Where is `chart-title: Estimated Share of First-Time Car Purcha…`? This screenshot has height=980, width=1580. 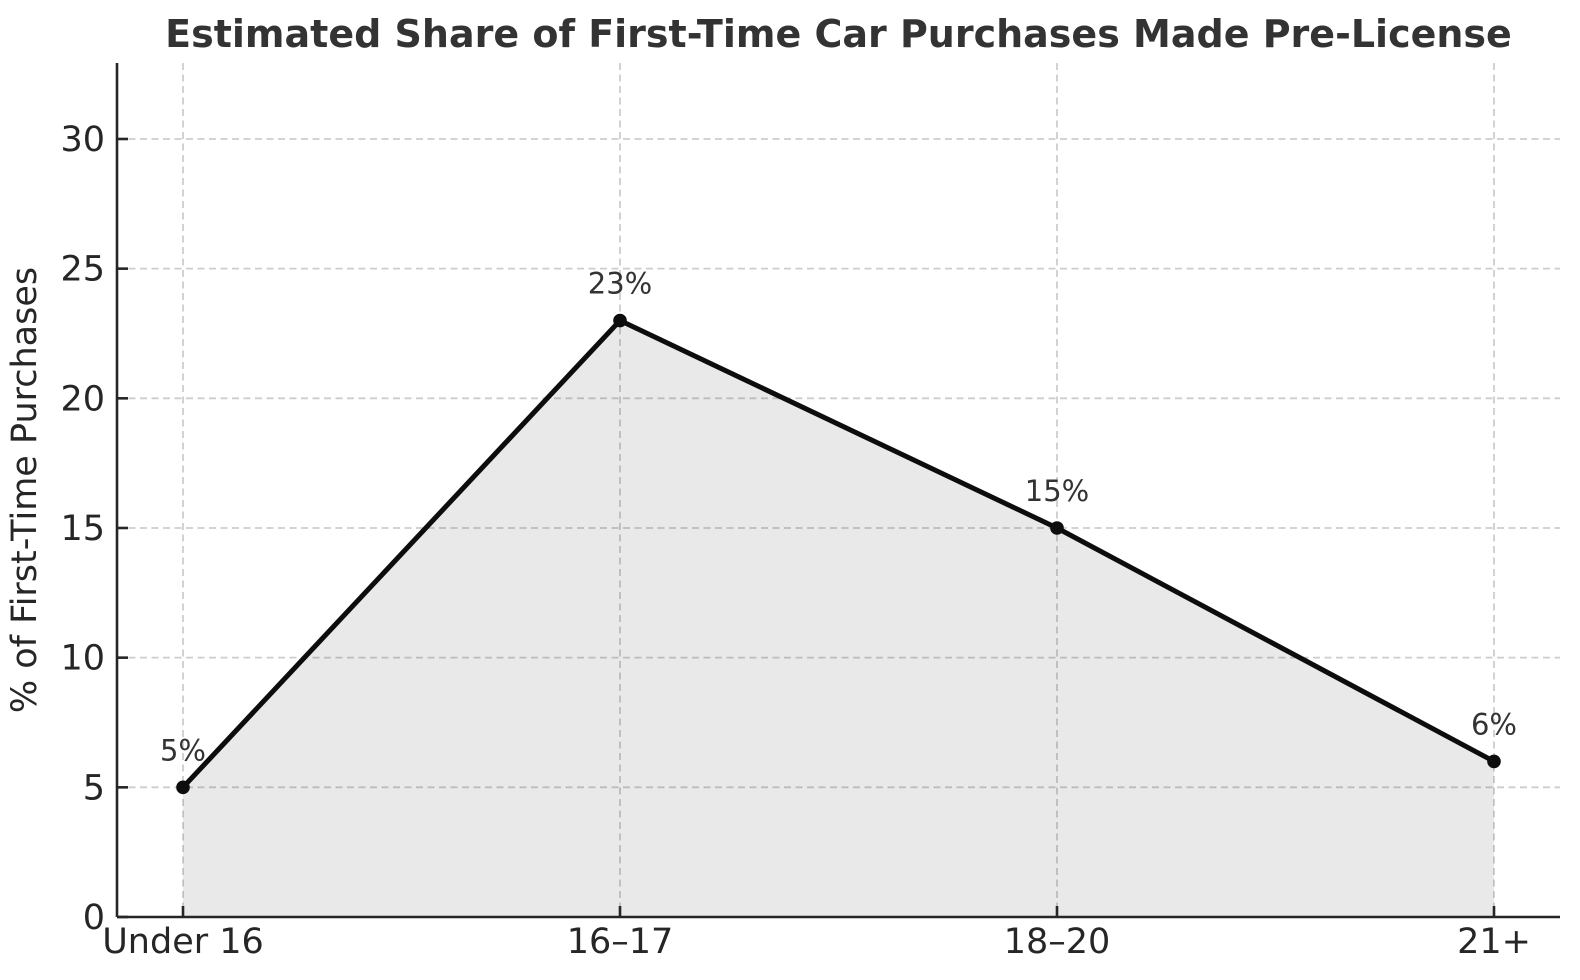
chart-title: Estimated Share of First-Time Car Purcha… is located at coordinates (838, 34).